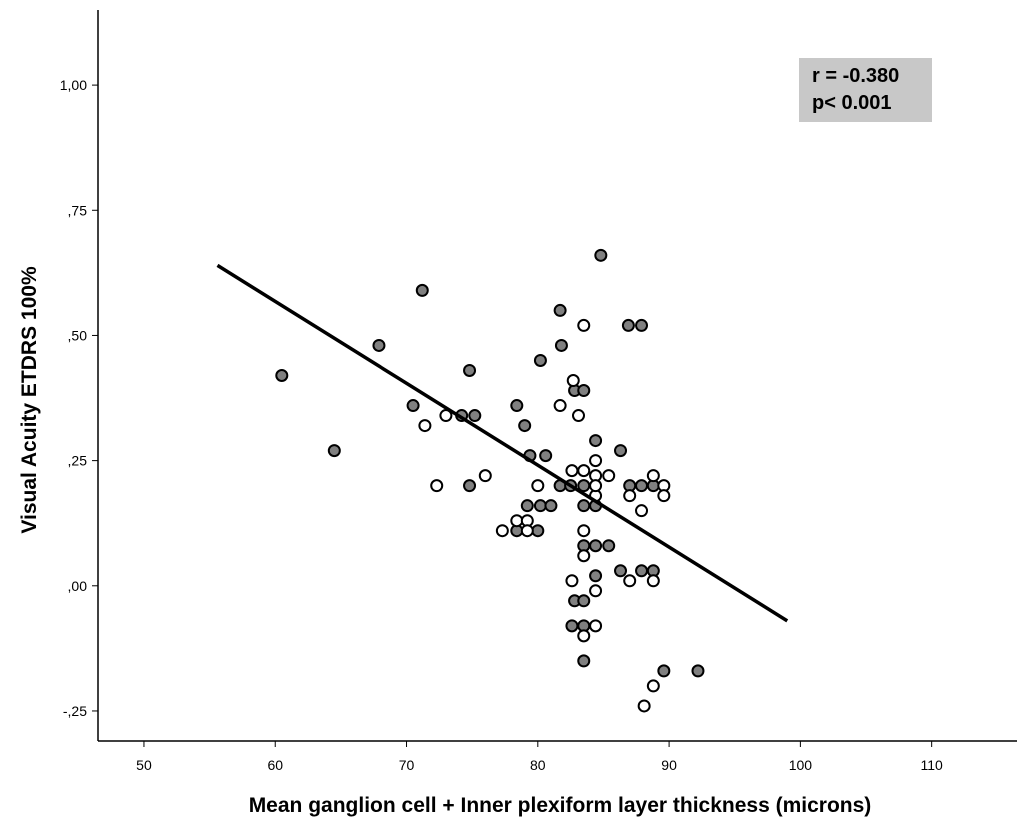 The image size is (1021, 818). I want to click on stats-annotation: r = -0.380 p< 0.001, so click(865, 90).